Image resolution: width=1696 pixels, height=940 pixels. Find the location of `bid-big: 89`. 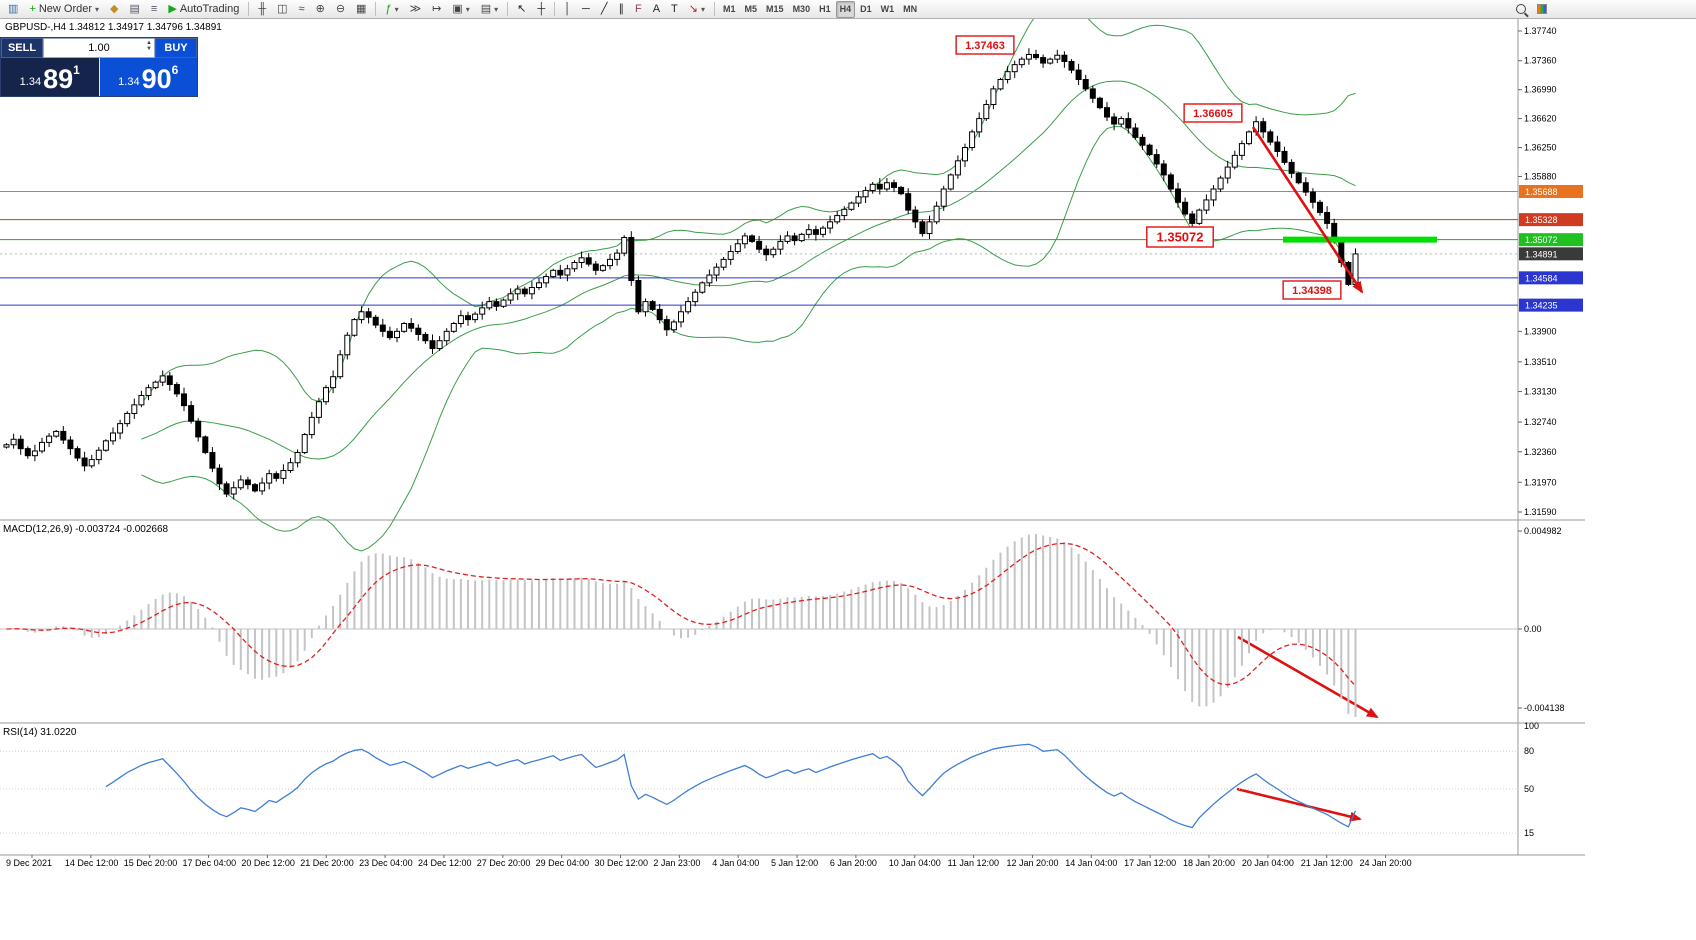

bid-big: 89 is located at coordinates (58, 79).